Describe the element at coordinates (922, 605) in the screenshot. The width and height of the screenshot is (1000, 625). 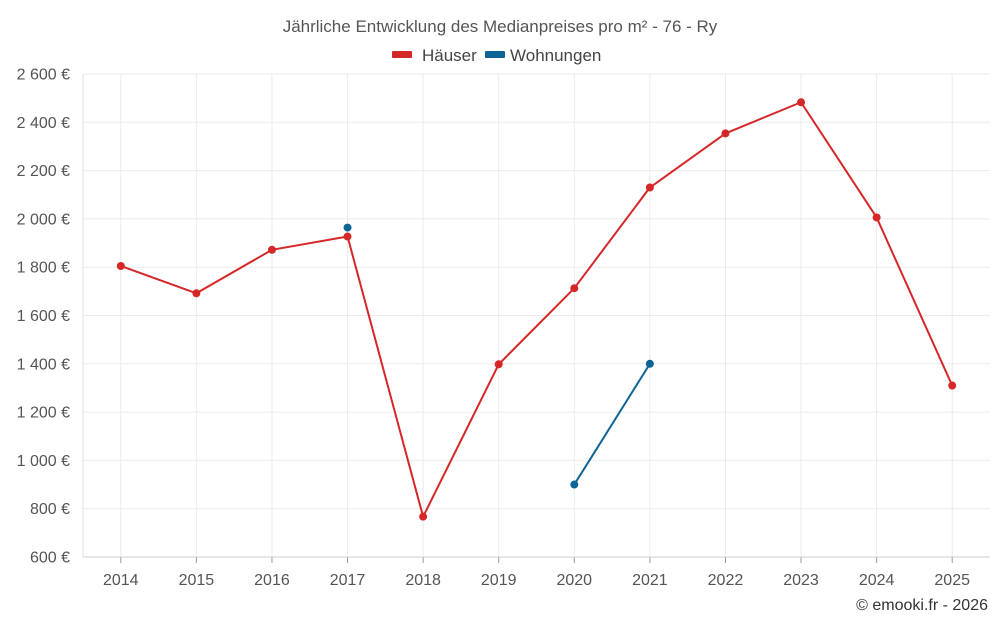
I see `credit-text: © emooki.fr - 2026` at that location.